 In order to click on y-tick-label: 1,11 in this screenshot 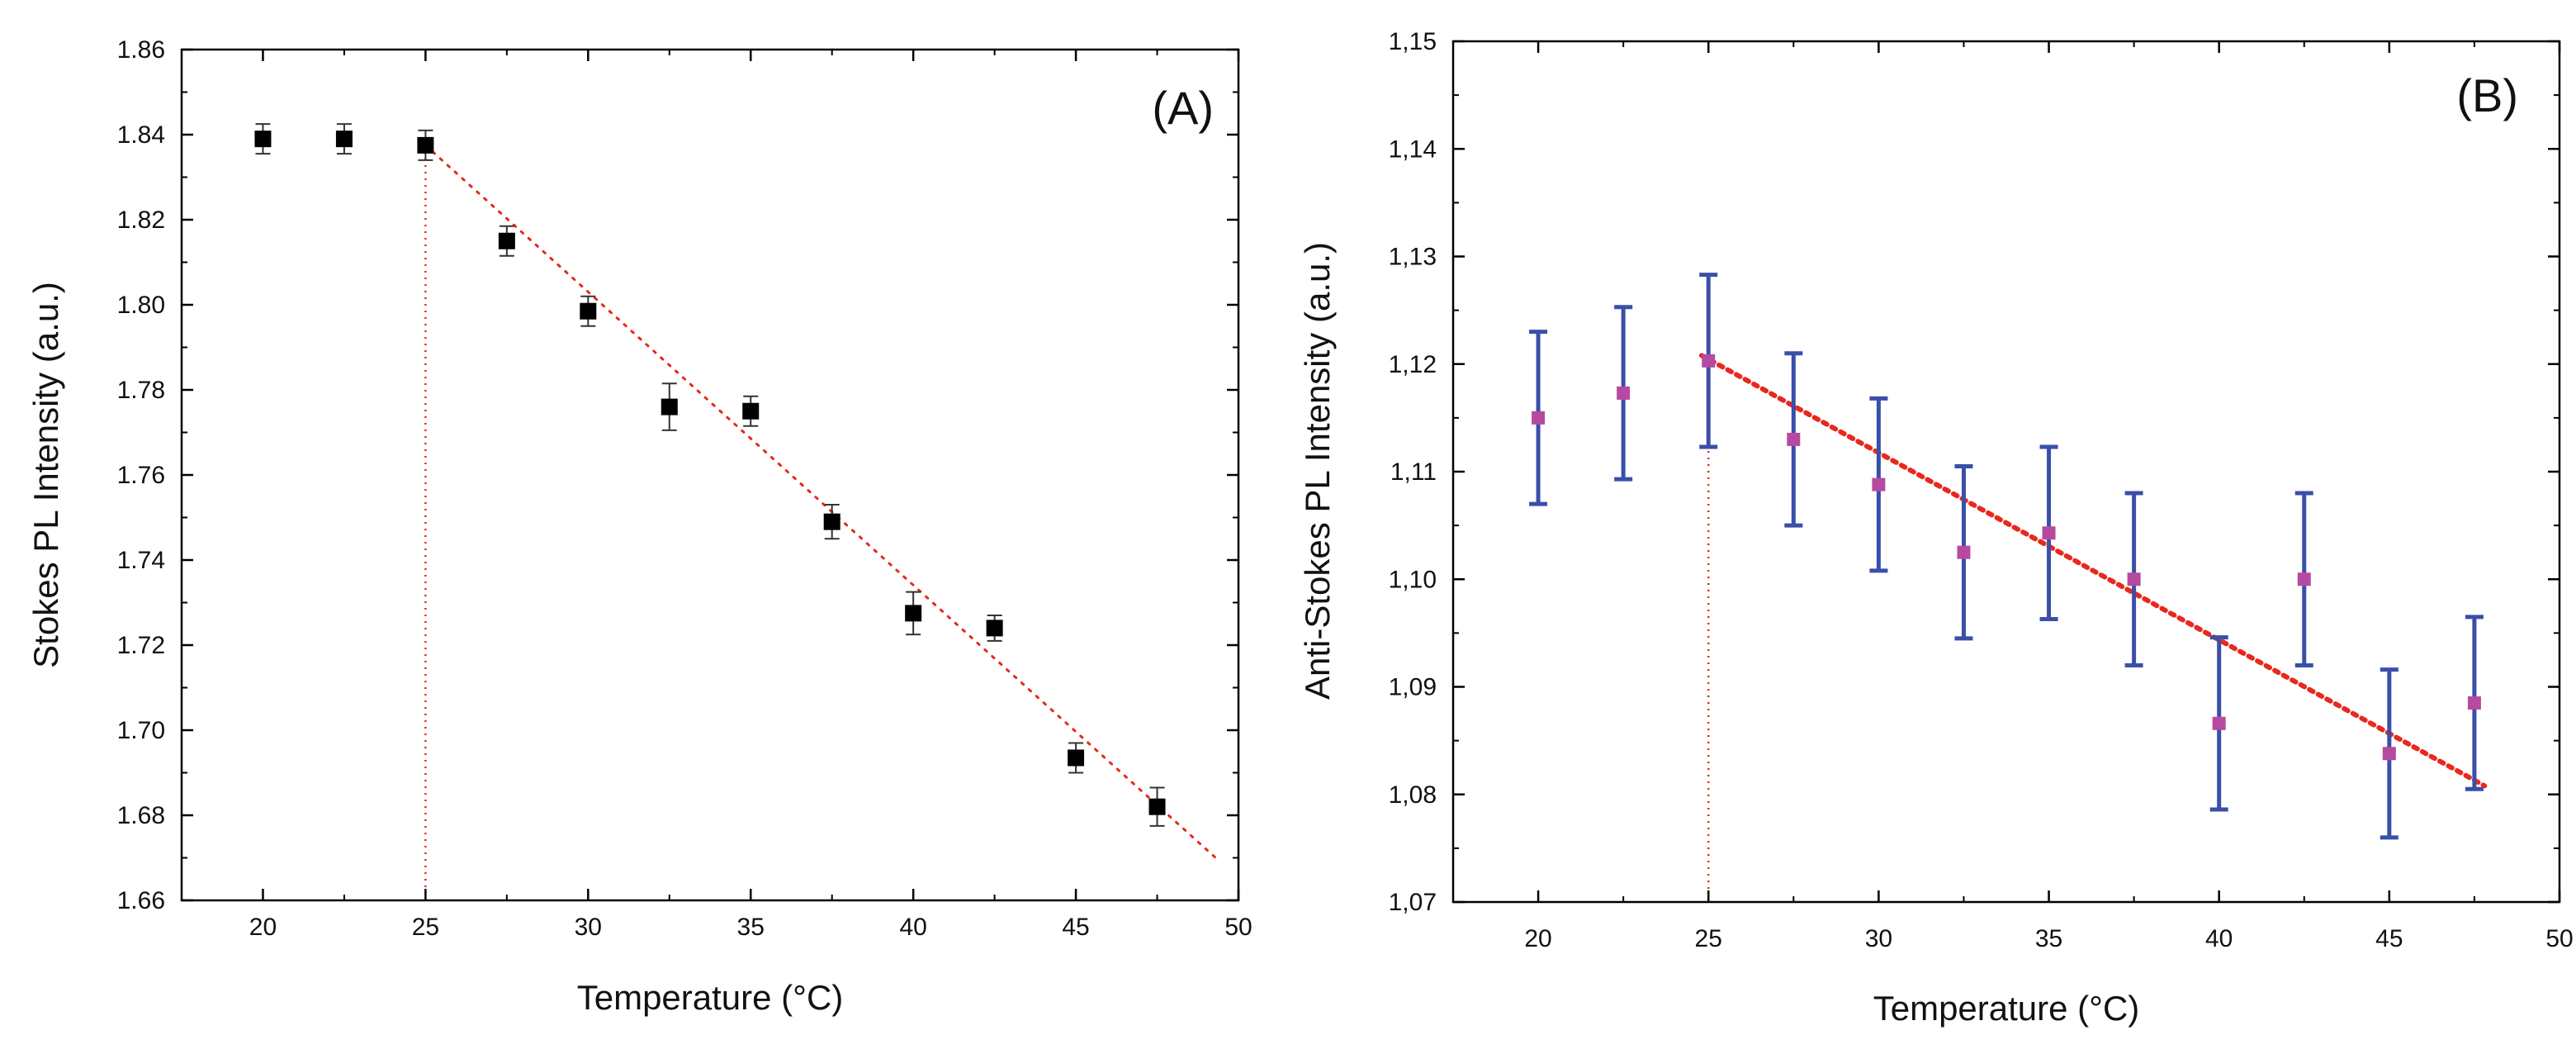, I will do `click(1413, 472)`.